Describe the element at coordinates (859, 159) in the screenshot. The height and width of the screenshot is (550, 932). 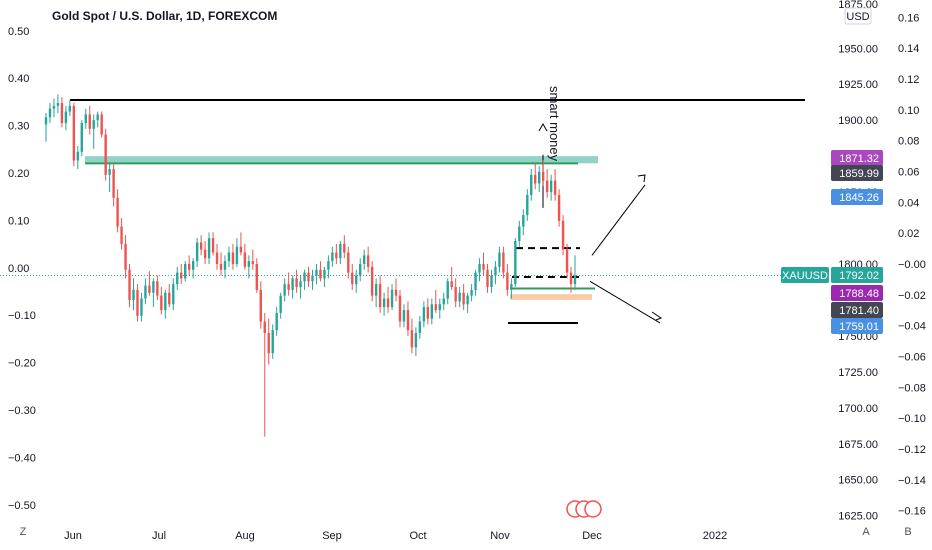
I see `price-badge-value: 1871.32` at that location.